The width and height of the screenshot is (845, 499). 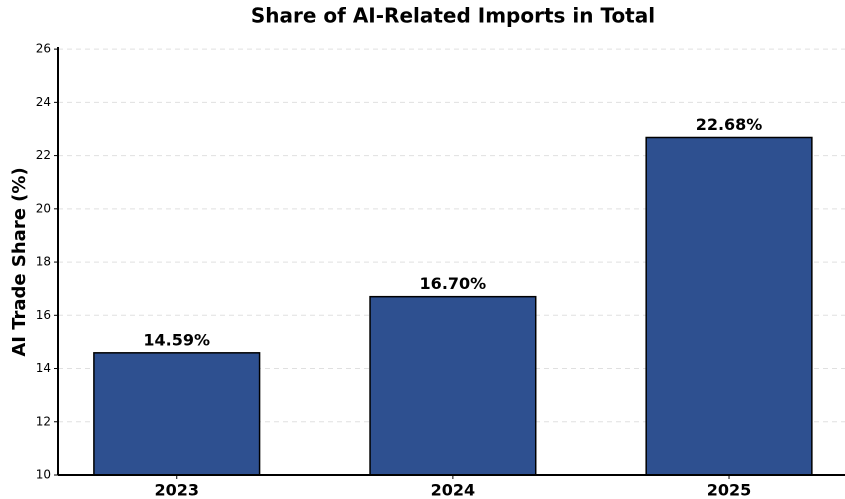 I want to click on y-tick-label: 22, so click(x=43, y=155).